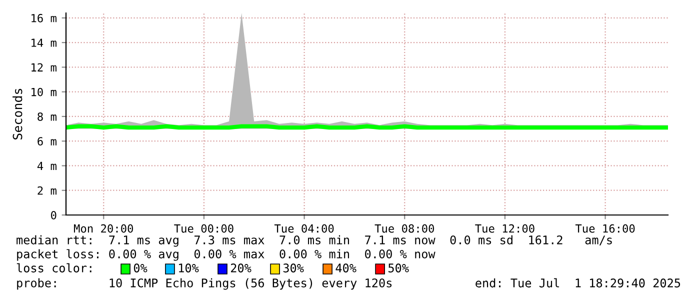 Image resolution: width=697 pixels, height=297 pixels. Describe the element at coordinates (241, 268) in the screenshot. I see `text: 20%` at that location.